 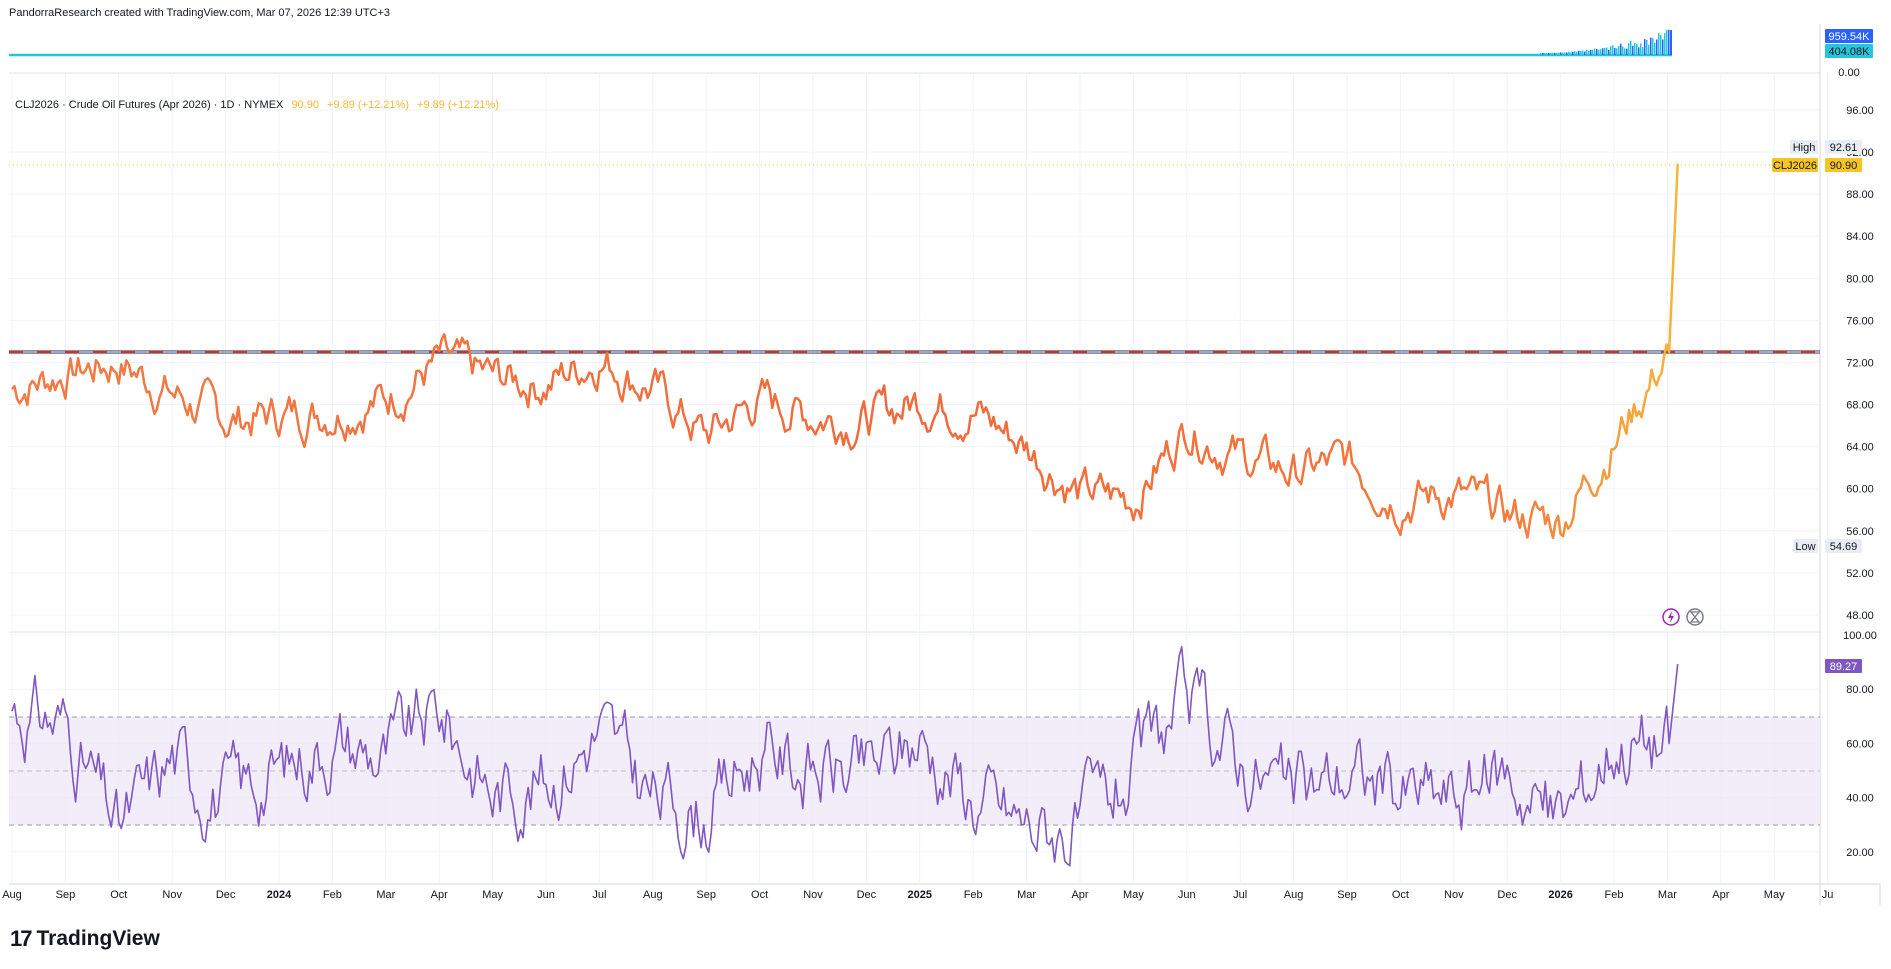 What do you see at coordinates (1860, 744) in the screenshot?
I see `rsi-tick-label: 60.00` at bounding box center [1860, 744].